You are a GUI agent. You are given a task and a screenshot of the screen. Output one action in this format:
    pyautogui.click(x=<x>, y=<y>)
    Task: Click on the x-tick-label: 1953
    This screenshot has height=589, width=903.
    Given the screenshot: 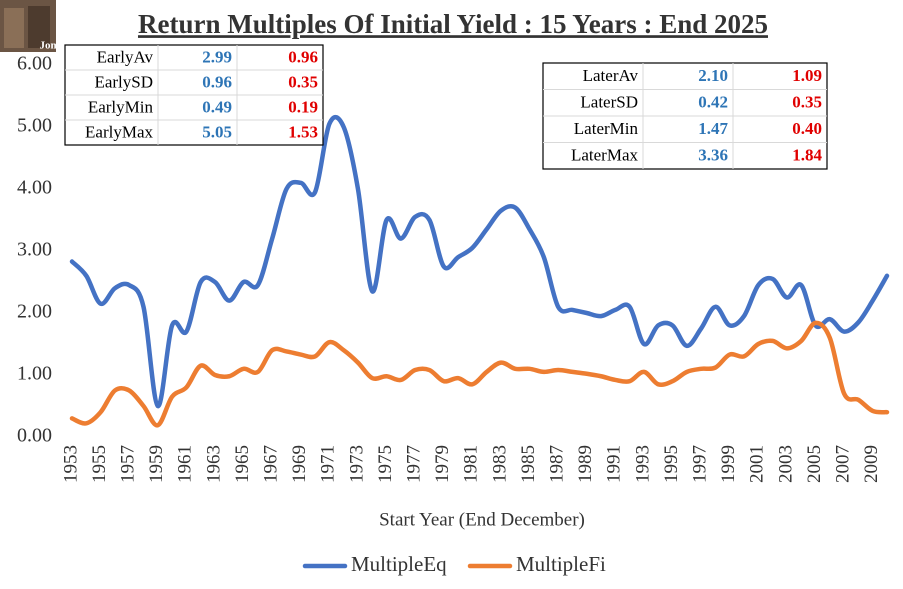 What is the action you would take?
    pyautogui.click(x=70, y=464)
    